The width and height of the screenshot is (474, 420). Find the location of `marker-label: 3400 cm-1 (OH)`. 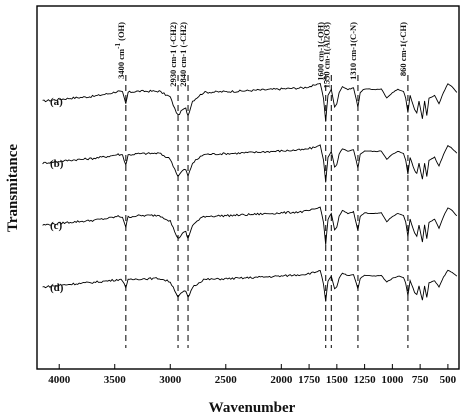

marker-label: 3400 cm-1 (OH) is located at coordinates (120, 50).